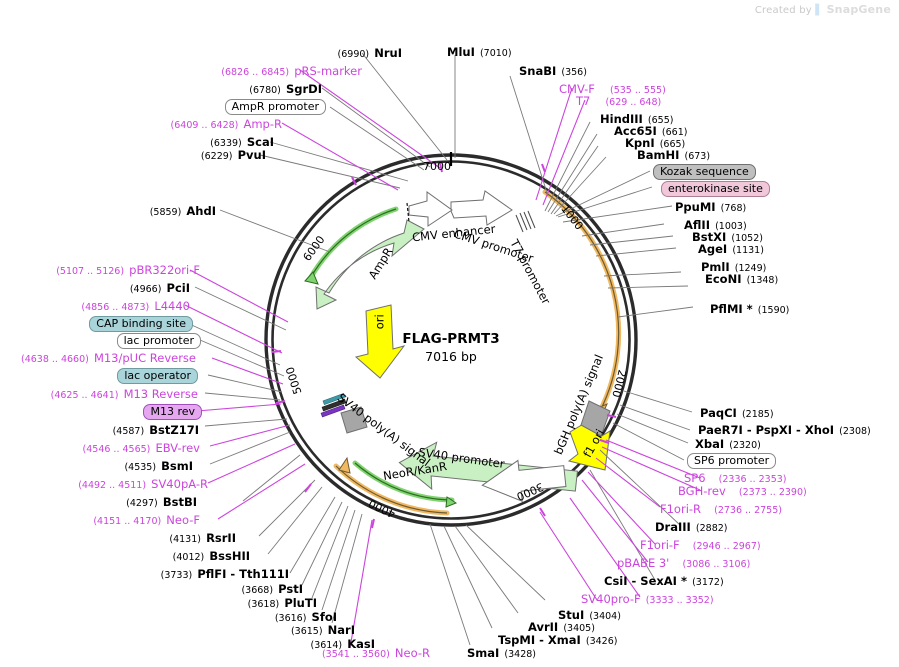  Describe the element at coordinates (437, 166) in the screenshot. I see `ruler-tick-7000: 7000` at that location.